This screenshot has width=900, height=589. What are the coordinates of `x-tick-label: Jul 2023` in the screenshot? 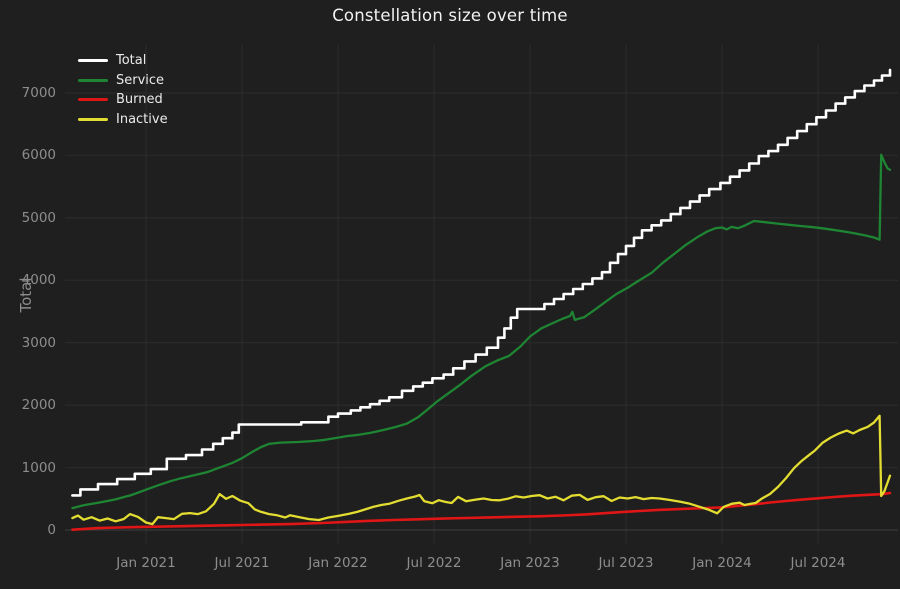 It's located at (626, 563).